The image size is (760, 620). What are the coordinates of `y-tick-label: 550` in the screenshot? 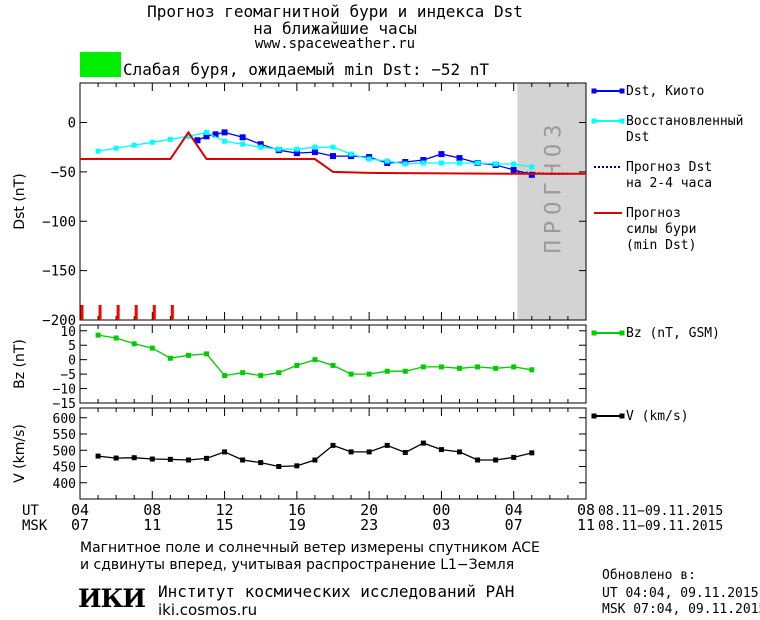 It's located at (64, 435).